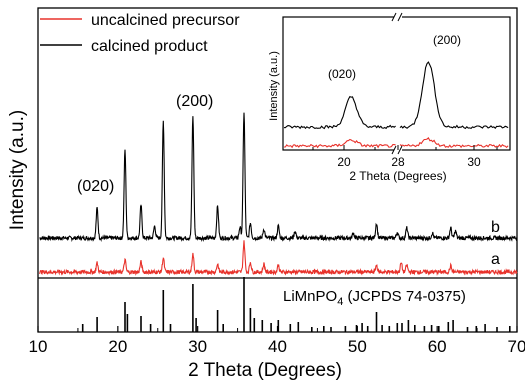 The height and width of the screenshot is (380, 525). What do you see at coordinates (398, 162) in the screenshot?
I see `inset-tick-label-28: 28` at bounding box center [398, 162].